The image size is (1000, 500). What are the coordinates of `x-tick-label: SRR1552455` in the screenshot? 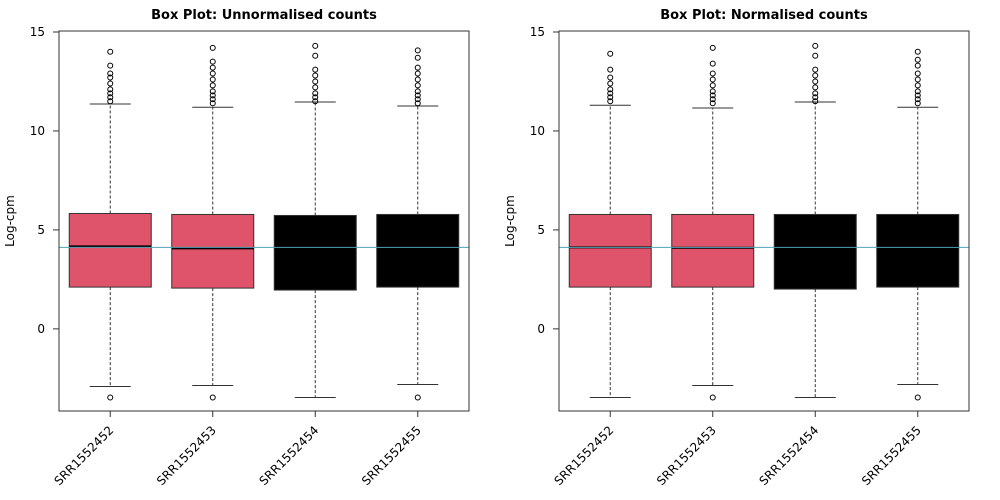 It's located at (891, 455).